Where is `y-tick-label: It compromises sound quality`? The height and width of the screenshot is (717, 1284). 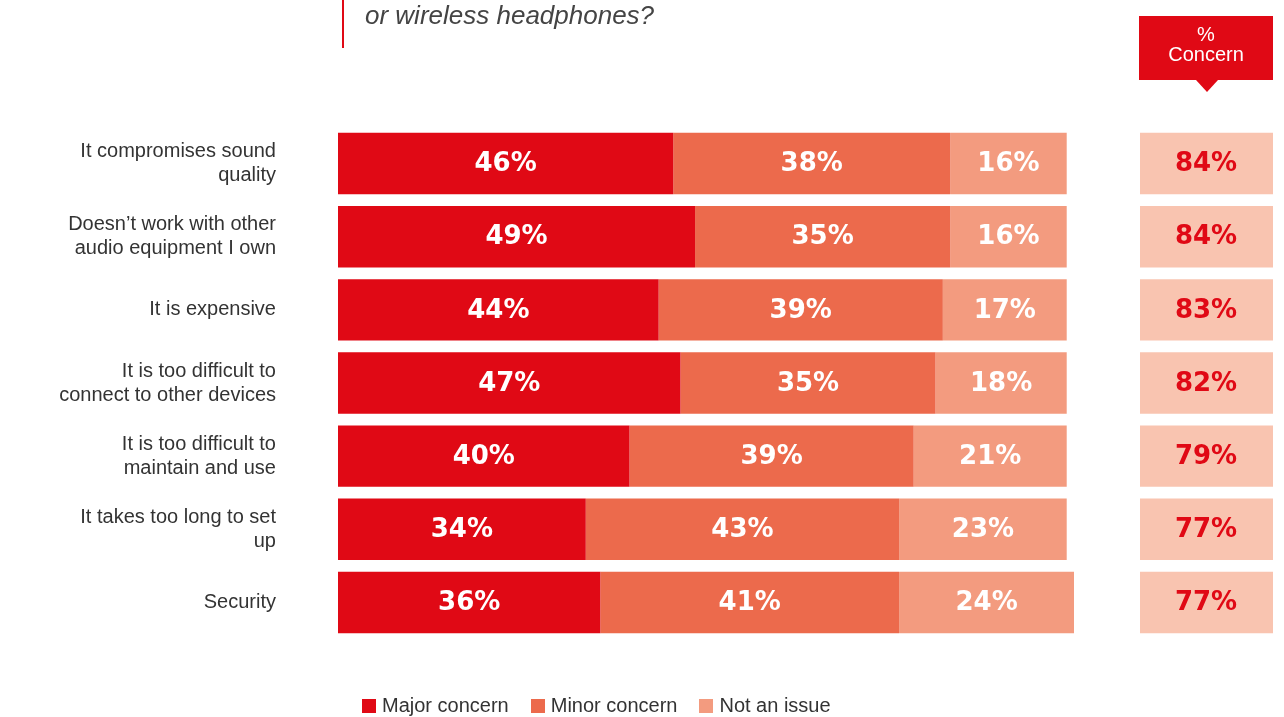
y-tick-label: It compromises sound quality is located at coordinates (178, 162).